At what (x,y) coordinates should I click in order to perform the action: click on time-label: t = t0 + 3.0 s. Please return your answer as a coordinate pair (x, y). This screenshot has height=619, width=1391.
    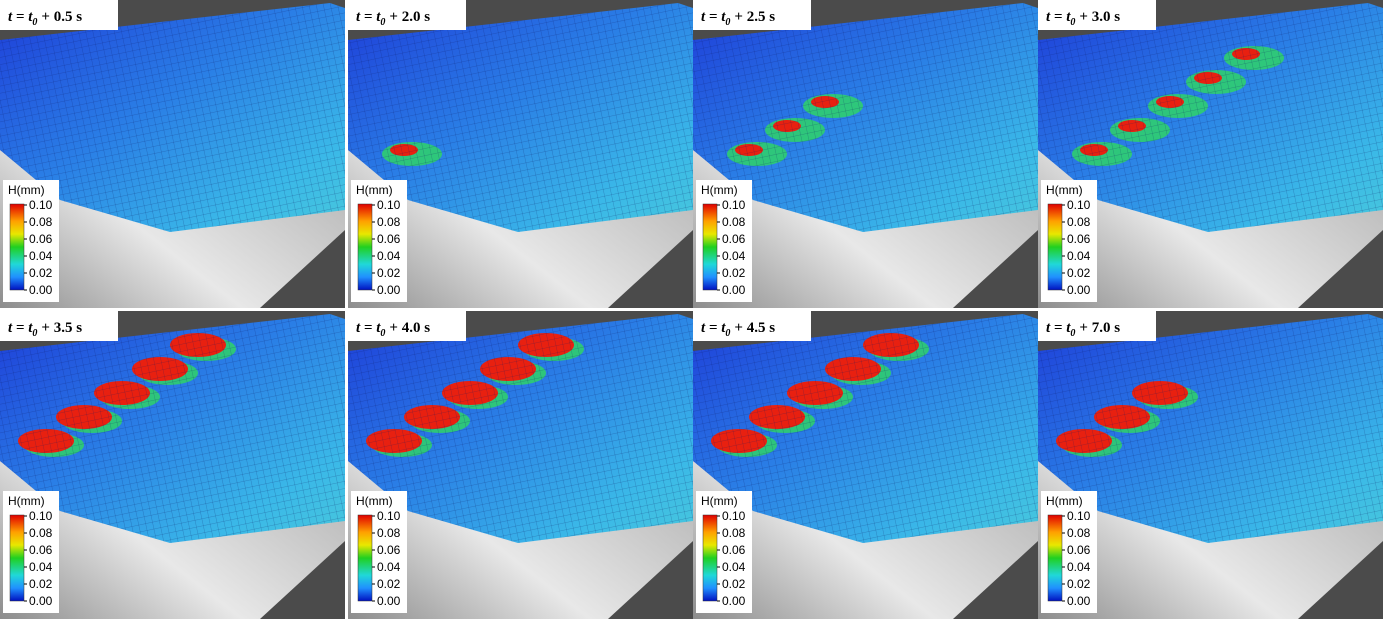
    Looking at the image, I should click on (1083, 18).